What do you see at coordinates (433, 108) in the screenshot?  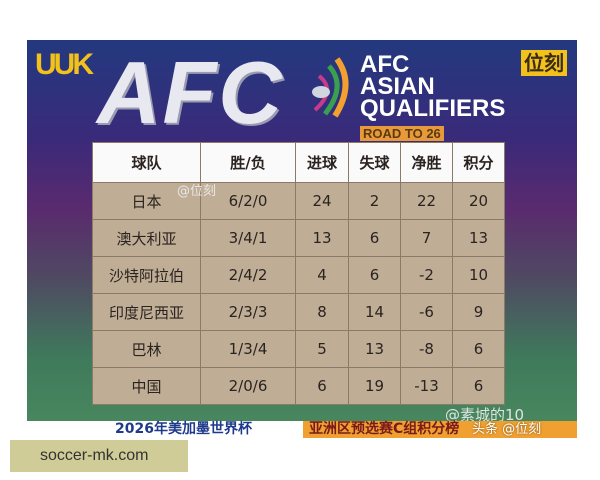 I see `title-line: QUALIFIERS` at bounding box center [433, 108].